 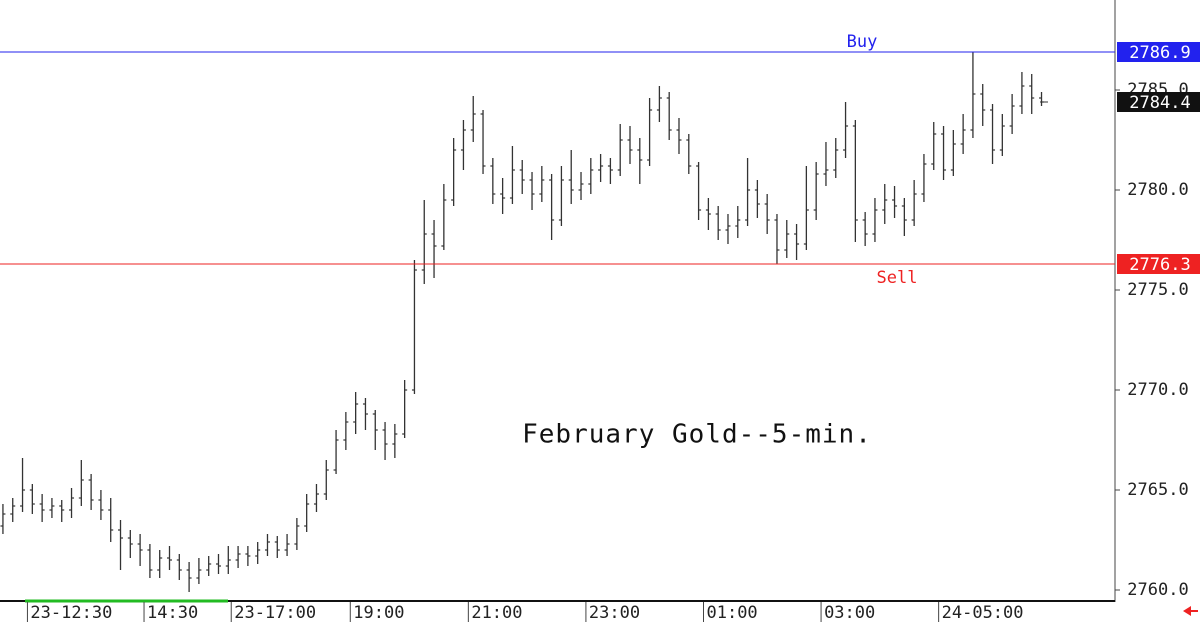 I want to click on y-tick-label: 2760.0, so click(x=1157, y=590).